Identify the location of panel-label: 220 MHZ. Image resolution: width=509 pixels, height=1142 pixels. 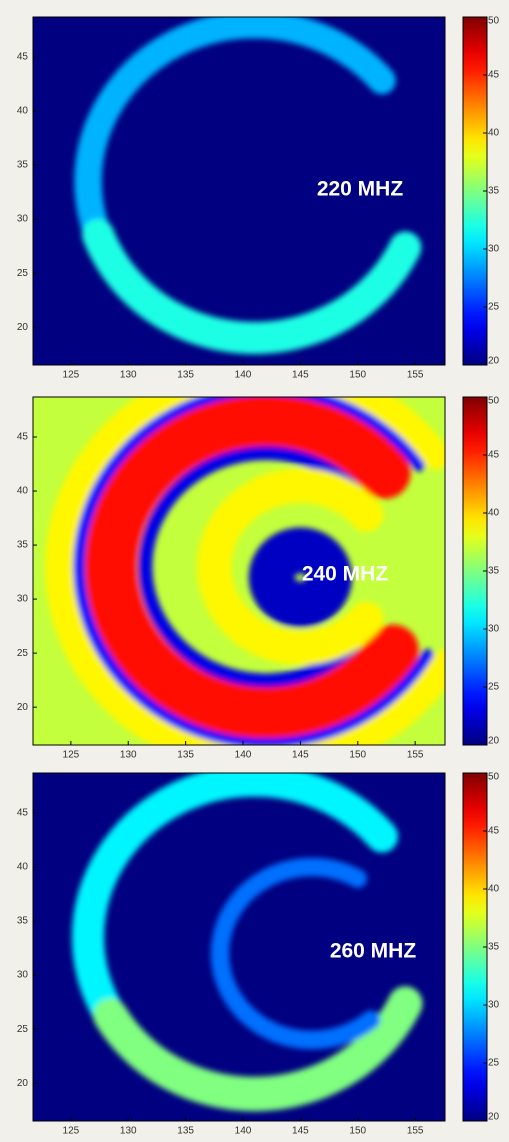
(360, 189).